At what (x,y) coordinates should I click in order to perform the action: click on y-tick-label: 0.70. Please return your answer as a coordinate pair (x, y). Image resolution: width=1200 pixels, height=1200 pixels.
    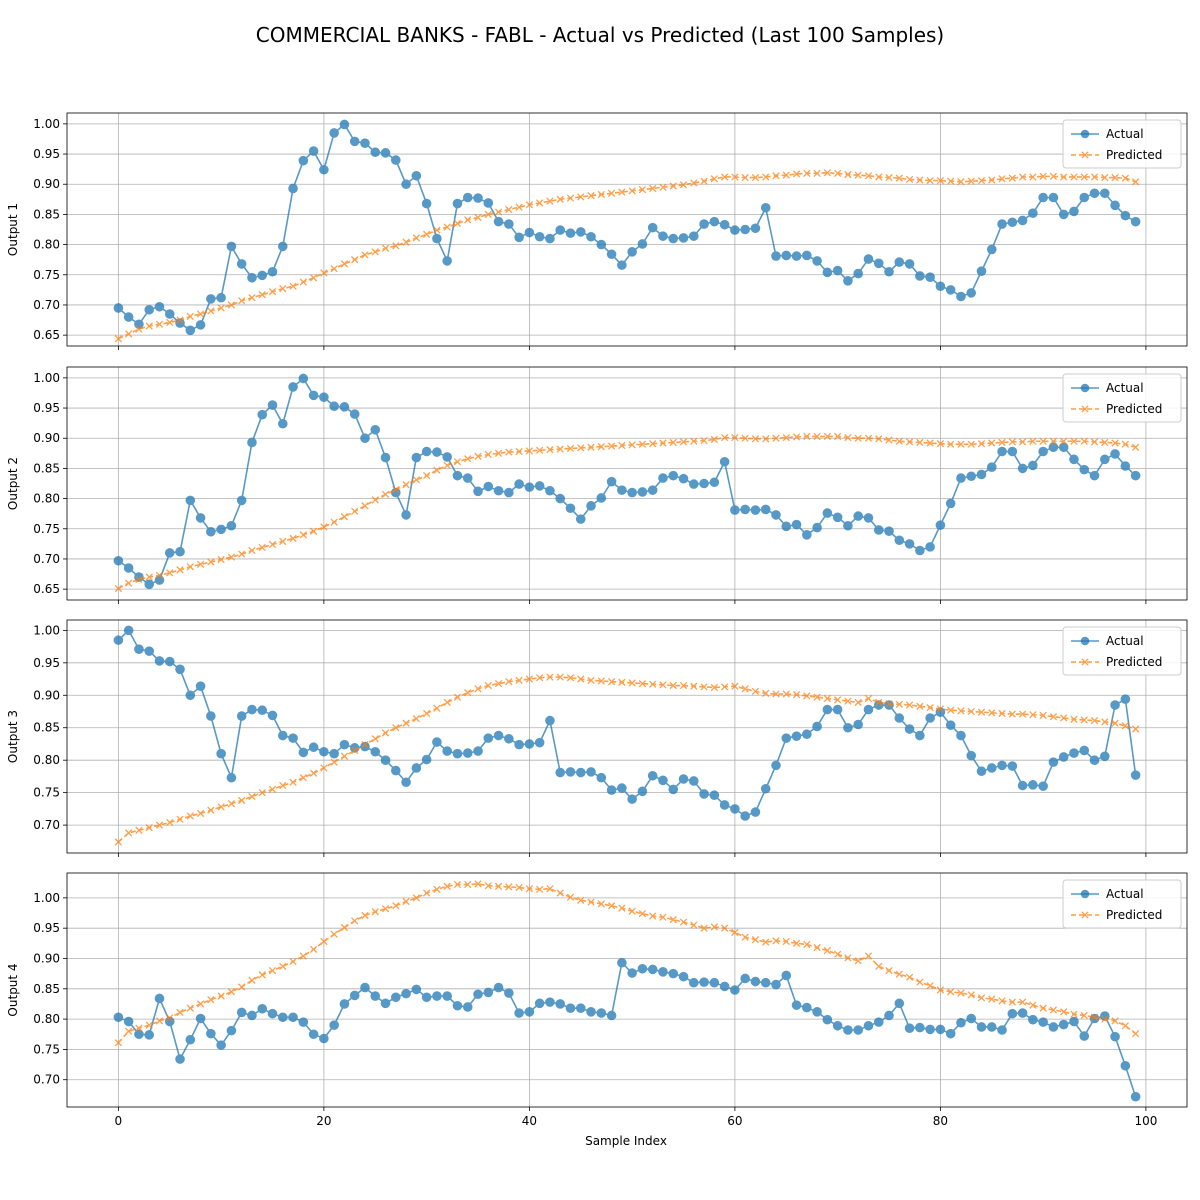
    Looking at the image, I should click on (46, 1080).